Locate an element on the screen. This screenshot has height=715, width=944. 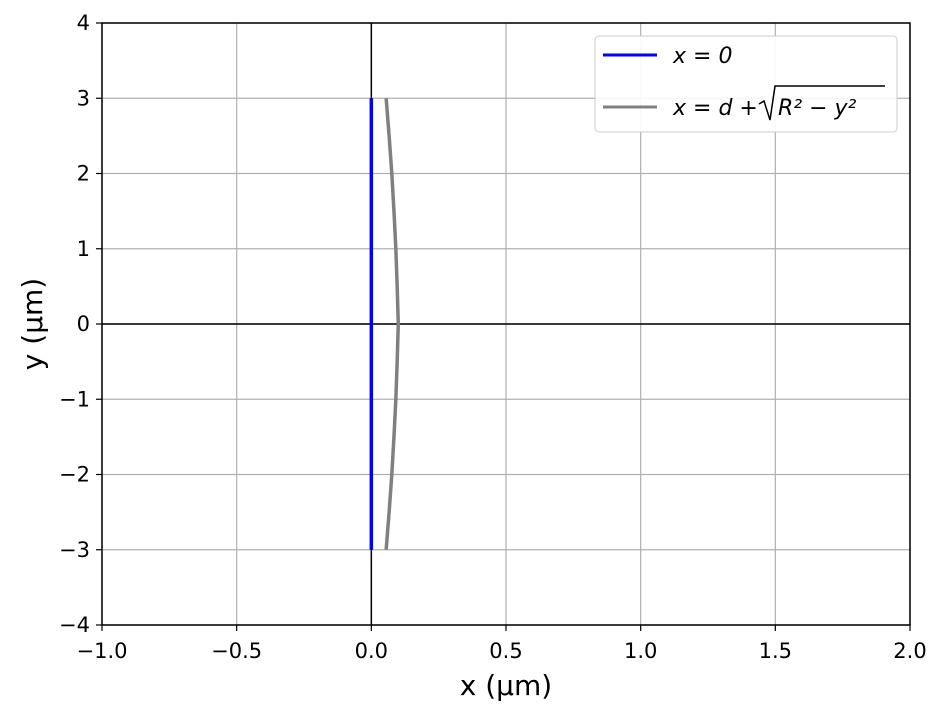
y-tick-label-7: 3 is located at coordinates (83, 98).